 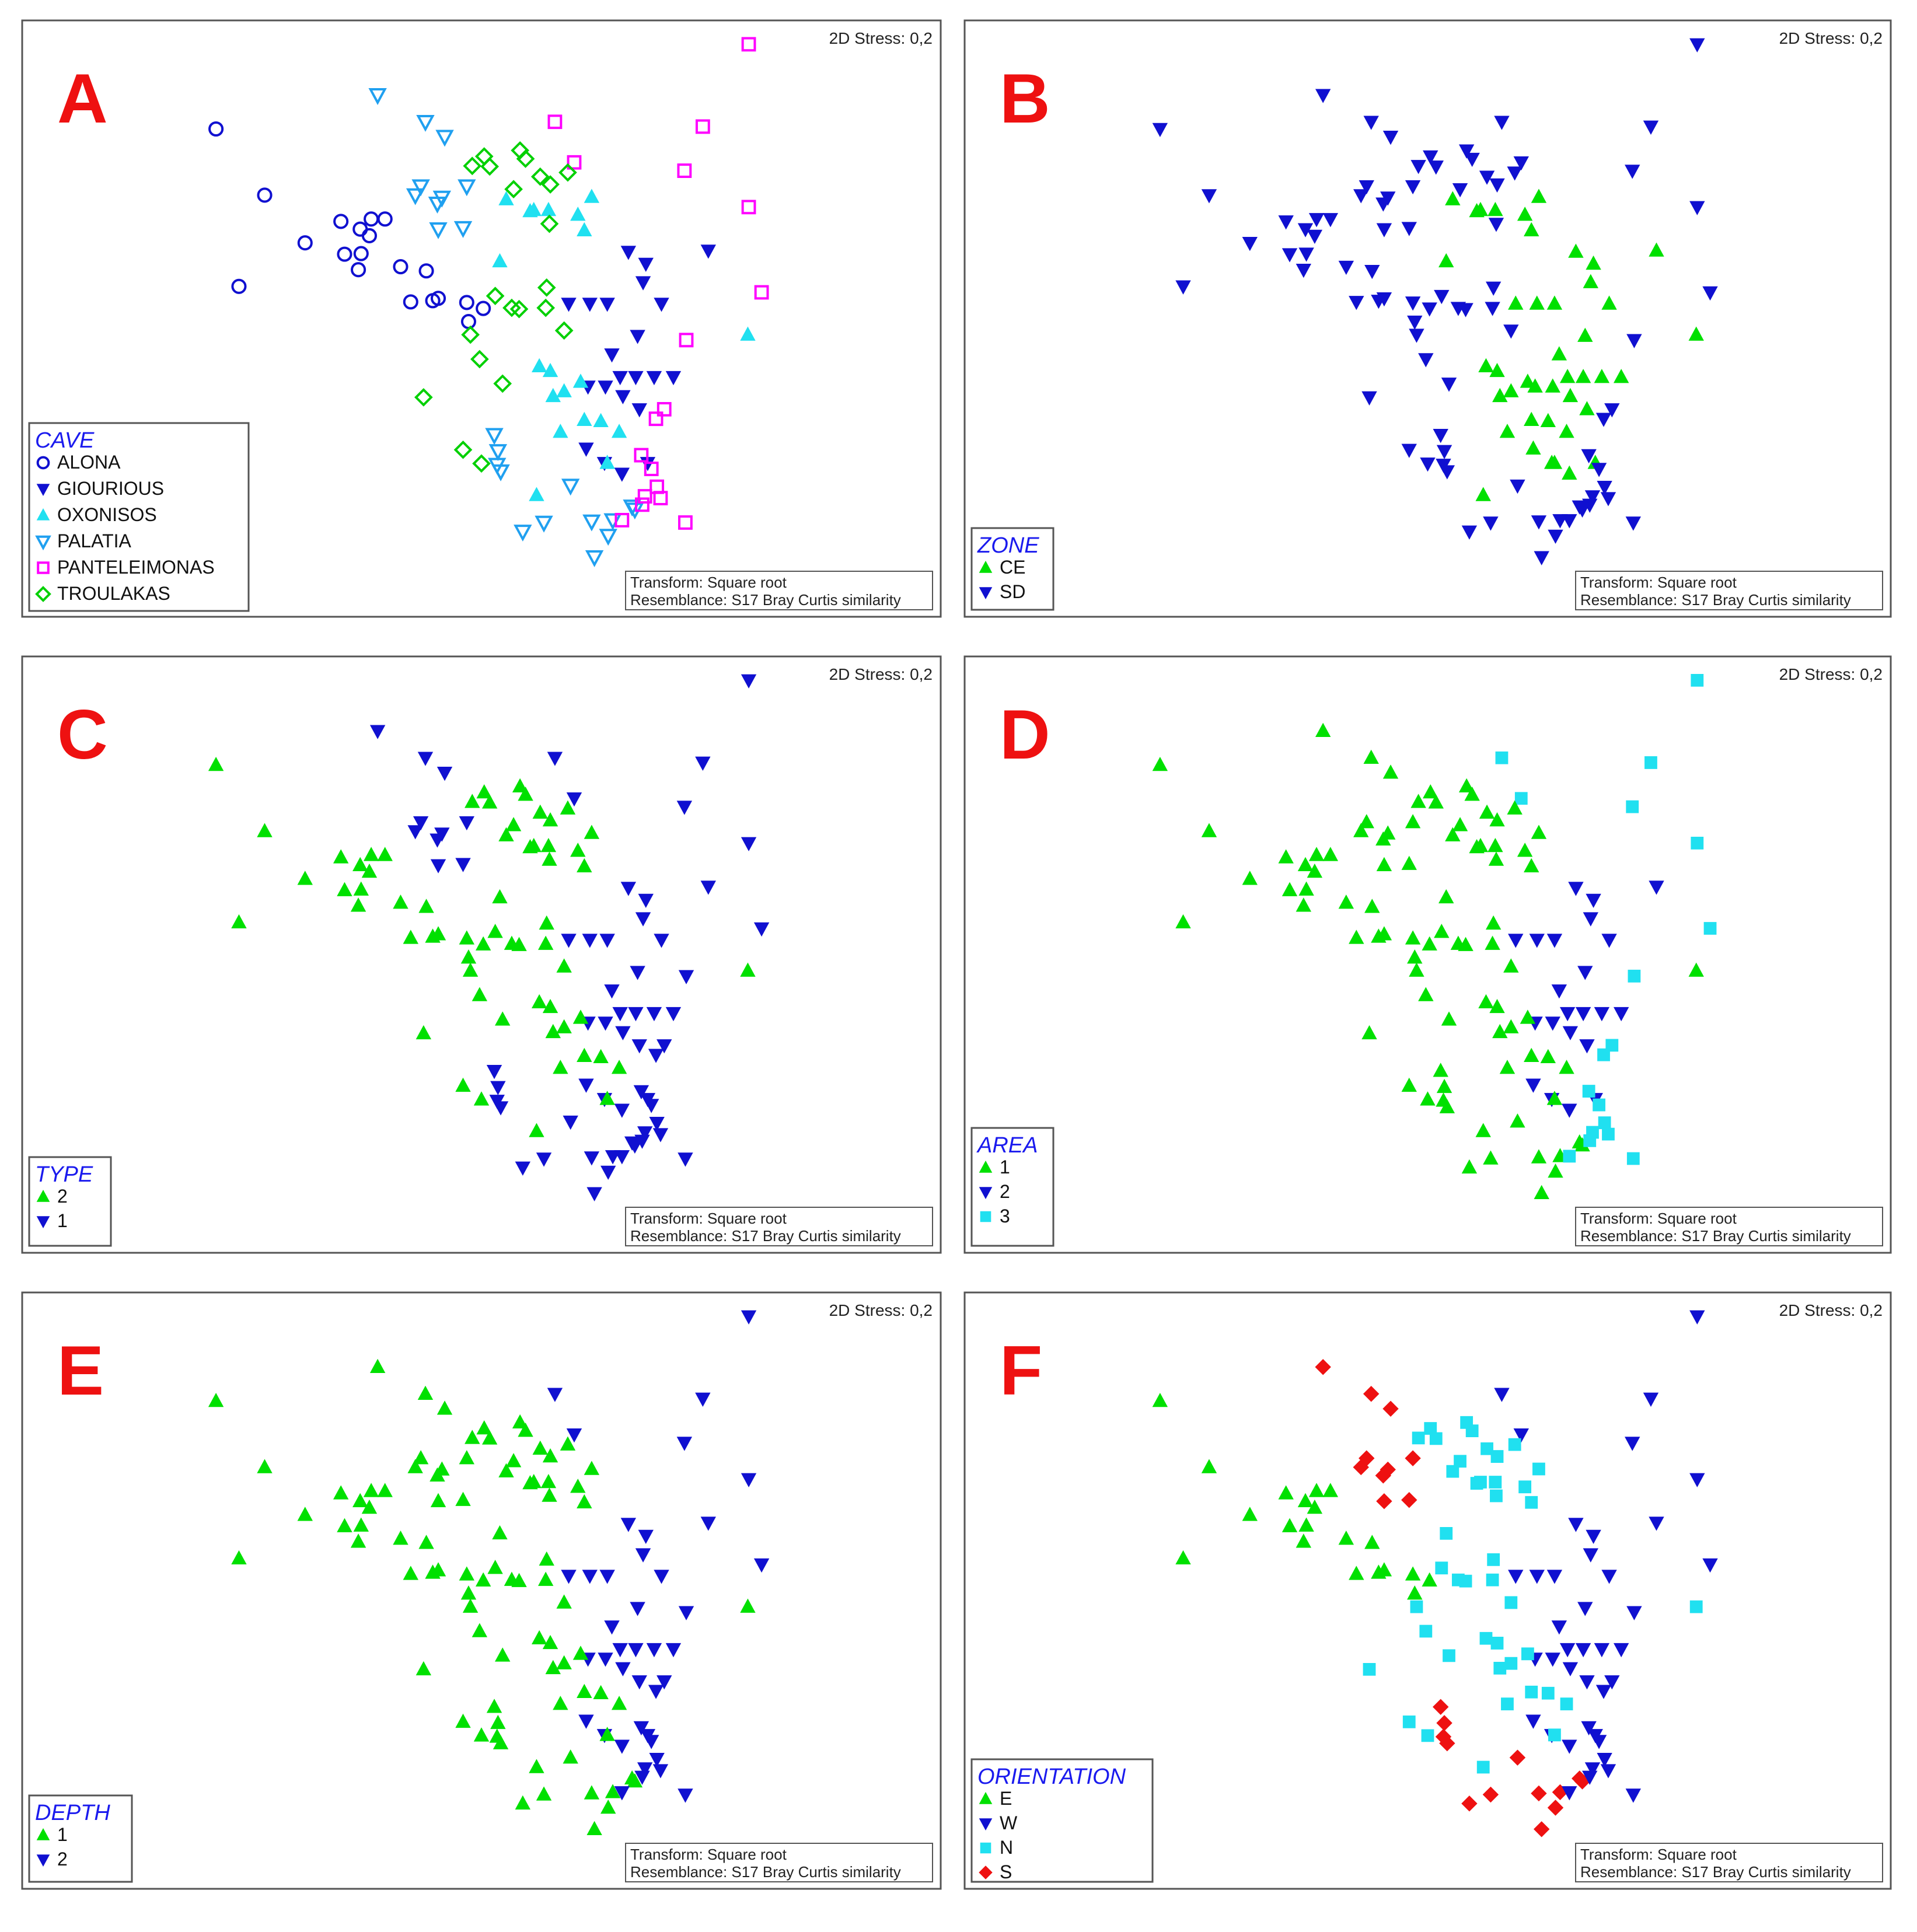 What do you see at coordinates (1012, 1187) in the screenshot?
I see `legend-box` at bounding box center [1012, 1187].